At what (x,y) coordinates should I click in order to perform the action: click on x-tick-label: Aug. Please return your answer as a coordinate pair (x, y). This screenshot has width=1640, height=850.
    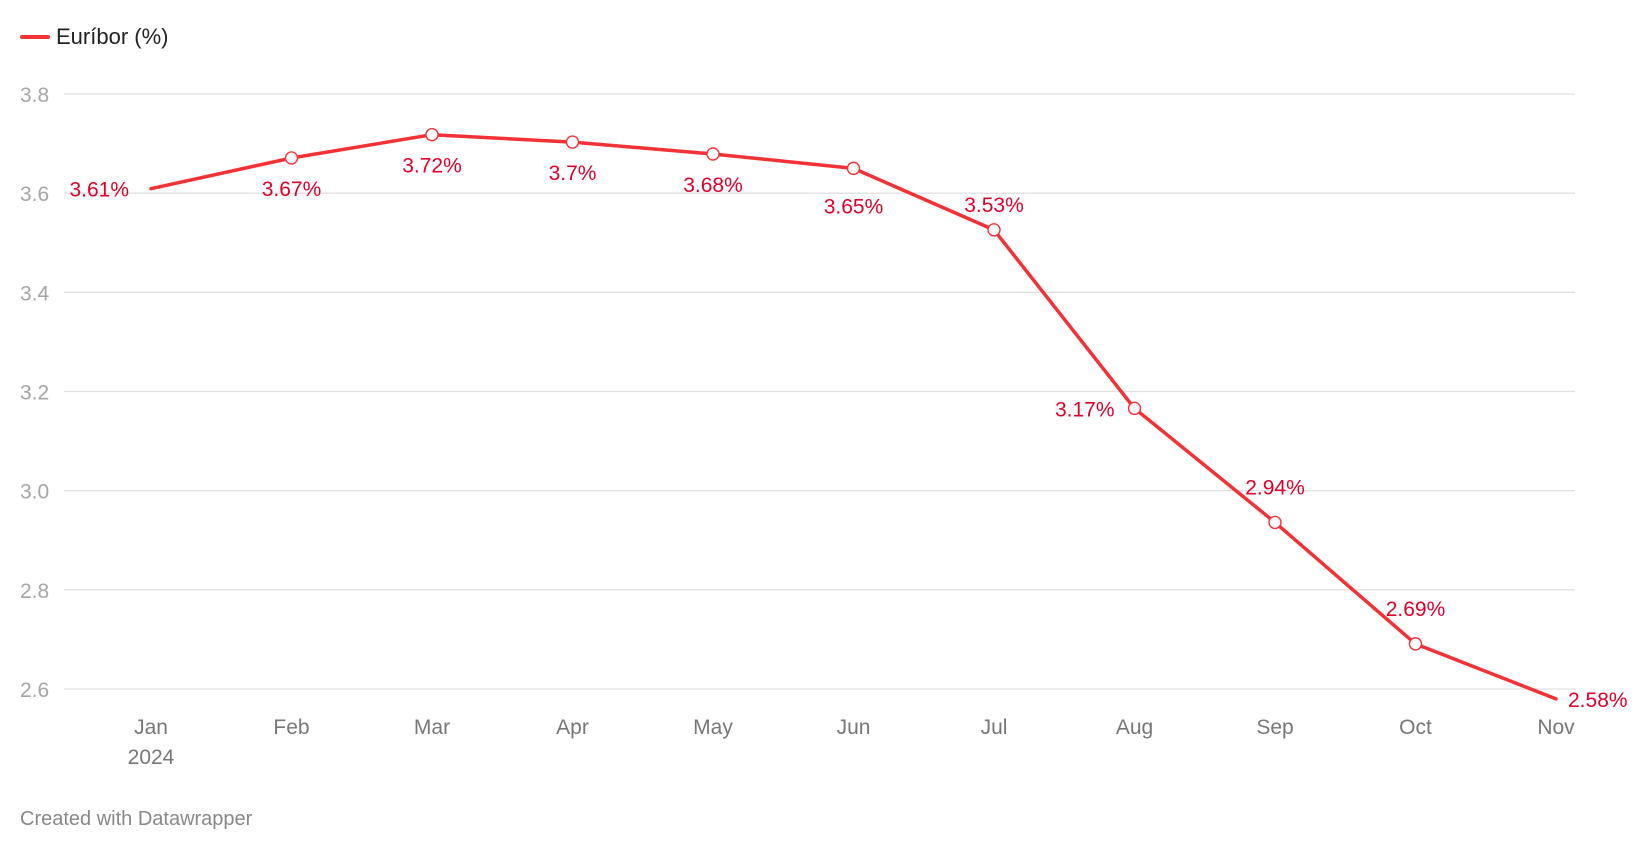
    Looking at the image, I should click on (1134, 727).